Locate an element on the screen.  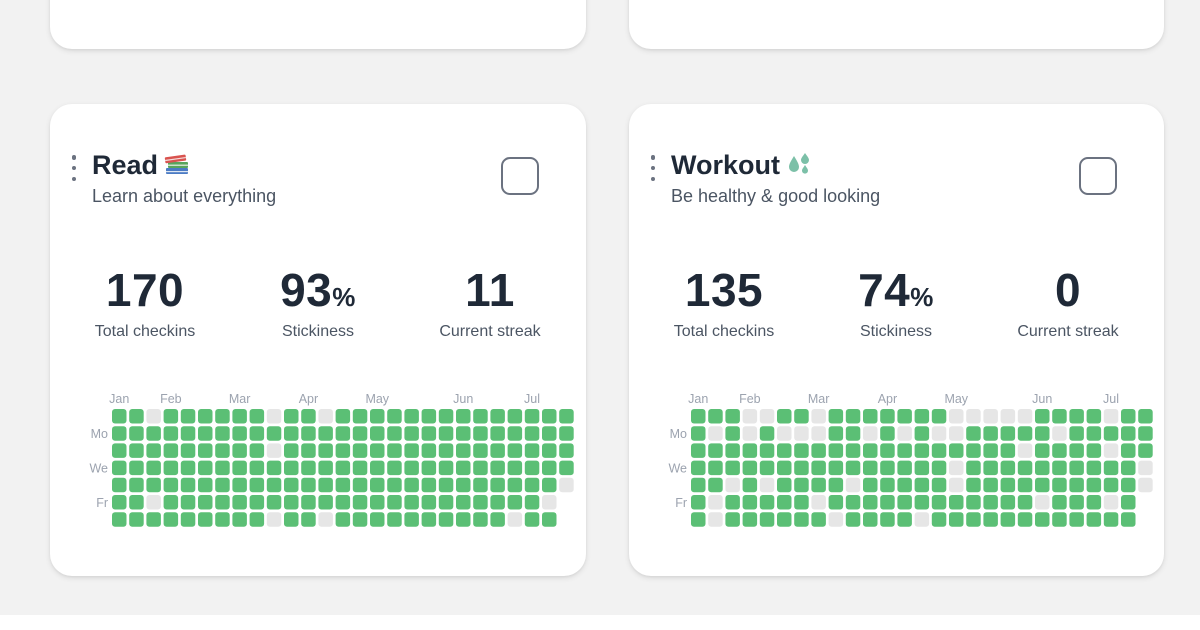
stat-value: 74% is located at coordinates (896, 290).